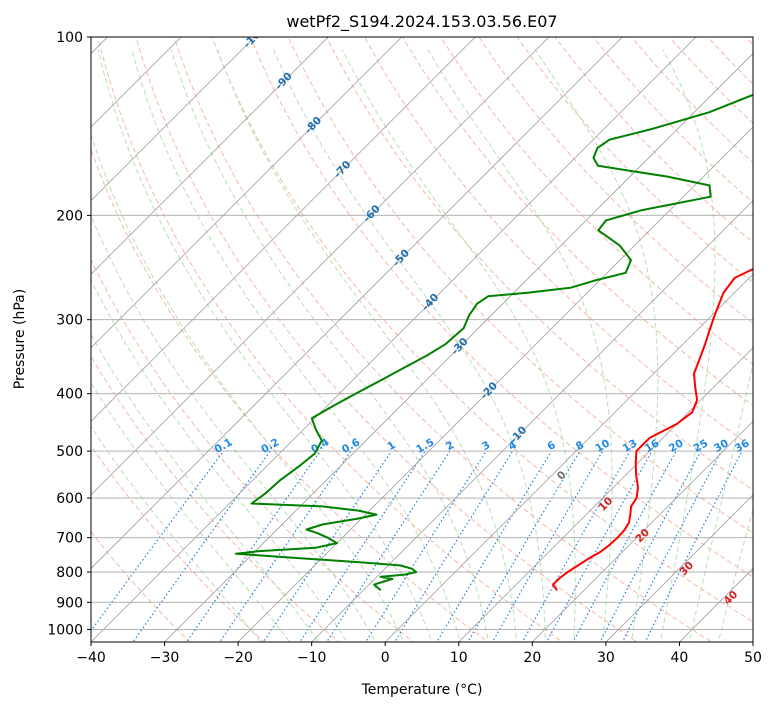 Image resolution: width=775 pixels, height=708 pixels. I want to click on x-tick-label: 20, so click(532, 658).